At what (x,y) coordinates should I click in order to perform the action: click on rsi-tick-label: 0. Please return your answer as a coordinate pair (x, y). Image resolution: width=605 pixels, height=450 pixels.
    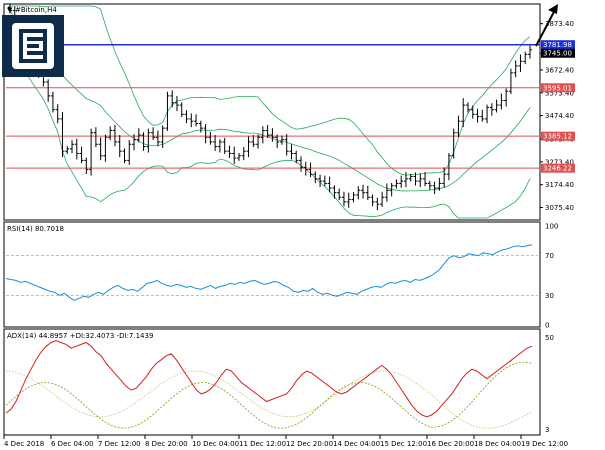
    Looking at the image, I should click on (547, 326).